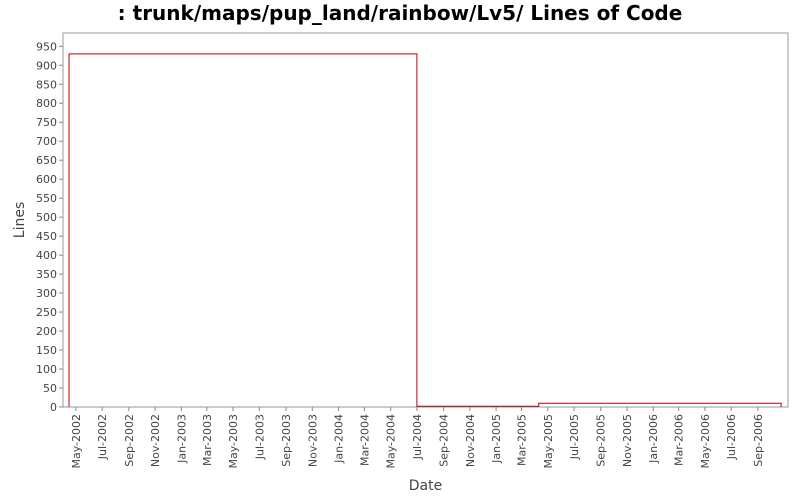 This screenshot has height=500, width=800. I want to click on x-tick-label: Nov-2005, so click(627, 440).